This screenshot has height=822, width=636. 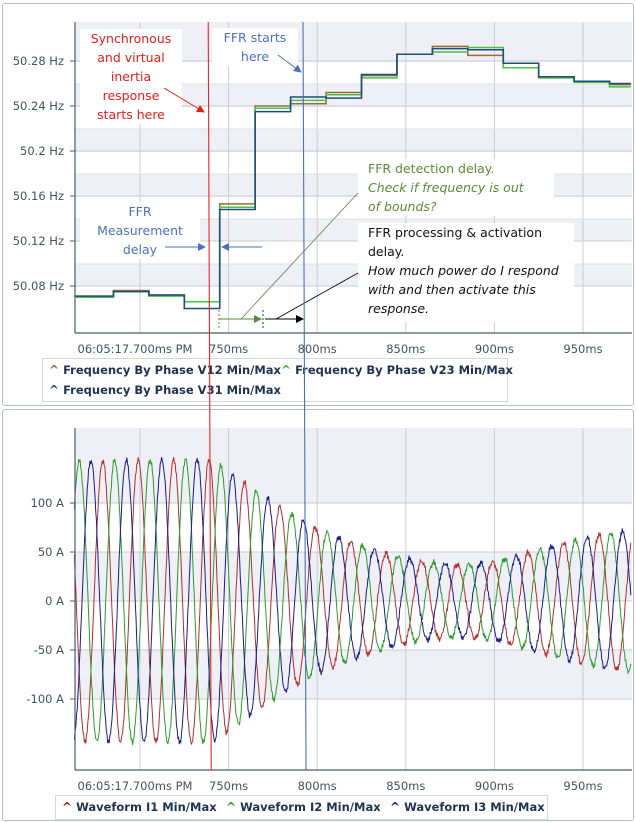 I want to click on detection-note-line: Check if frequency is out, so click(x=446, y=187).